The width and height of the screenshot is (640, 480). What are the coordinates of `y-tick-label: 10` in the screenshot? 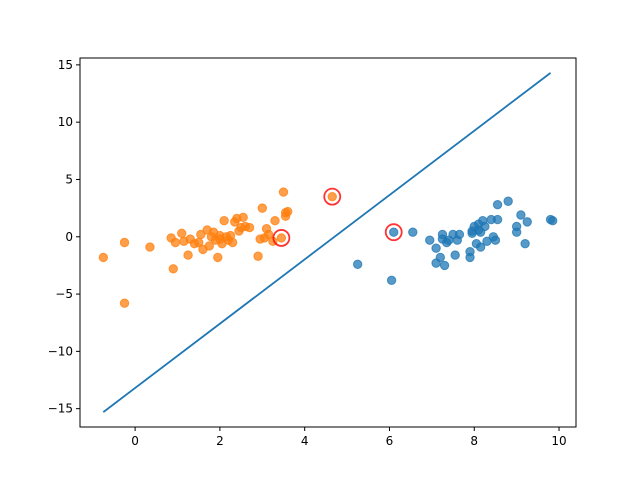 It's located at (65, 122).